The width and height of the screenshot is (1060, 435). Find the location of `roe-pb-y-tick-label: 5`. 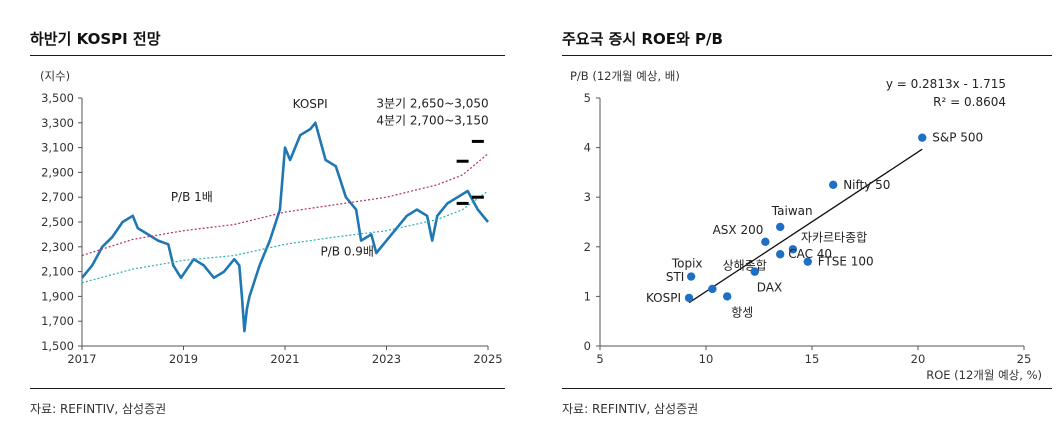

roe-pb-y-tick-label: 5 is located at coordinates (587, 98).